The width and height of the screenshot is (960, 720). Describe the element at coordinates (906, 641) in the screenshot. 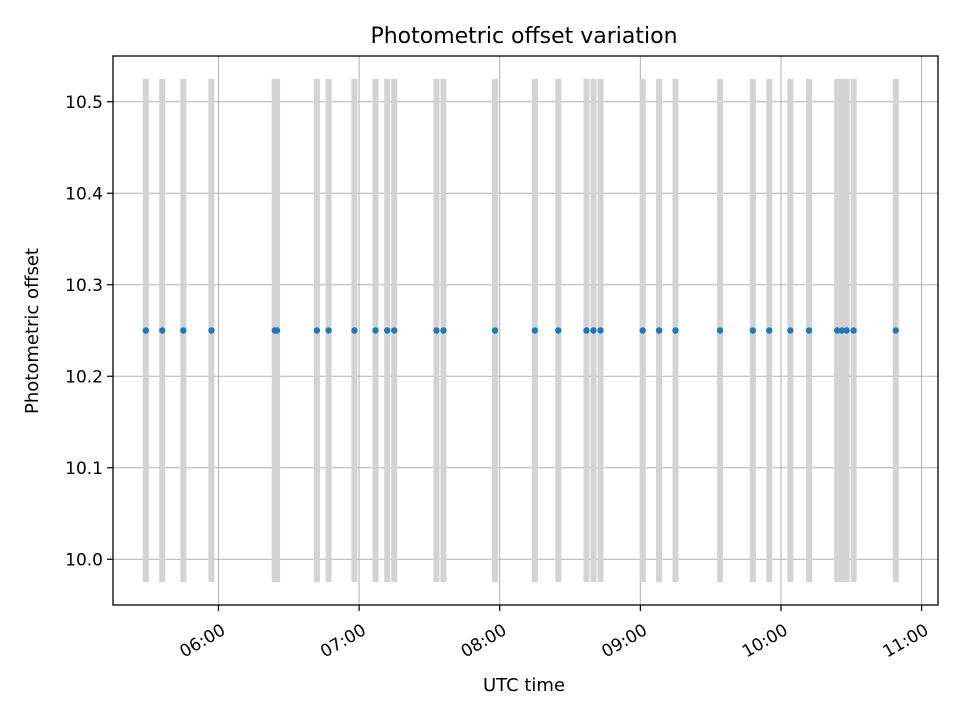

I see `x-tick-label: 11:00` at that location.